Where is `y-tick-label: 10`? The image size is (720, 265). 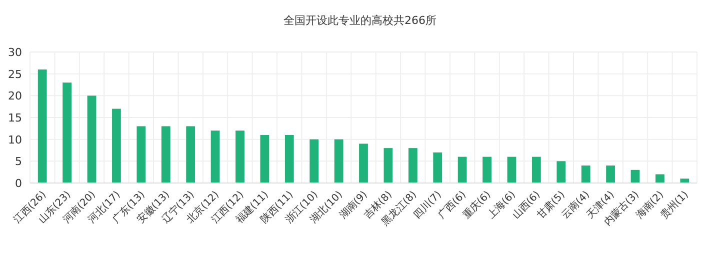
y-tick-label: 10 is located at coordinates (15, 139).